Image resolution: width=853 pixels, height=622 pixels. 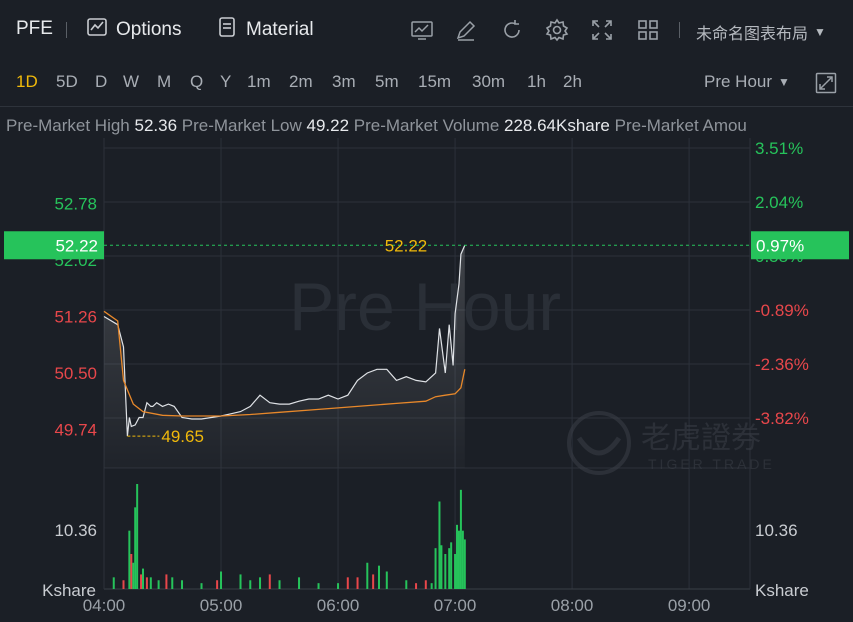 I want to click on toolbar-divider, so click(x=66, y=30).